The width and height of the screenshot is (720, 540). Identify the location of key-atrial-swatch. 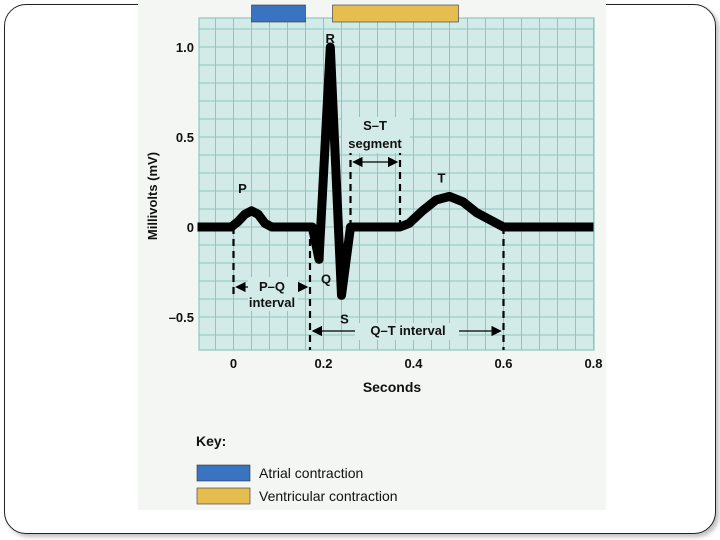
(223, 473).